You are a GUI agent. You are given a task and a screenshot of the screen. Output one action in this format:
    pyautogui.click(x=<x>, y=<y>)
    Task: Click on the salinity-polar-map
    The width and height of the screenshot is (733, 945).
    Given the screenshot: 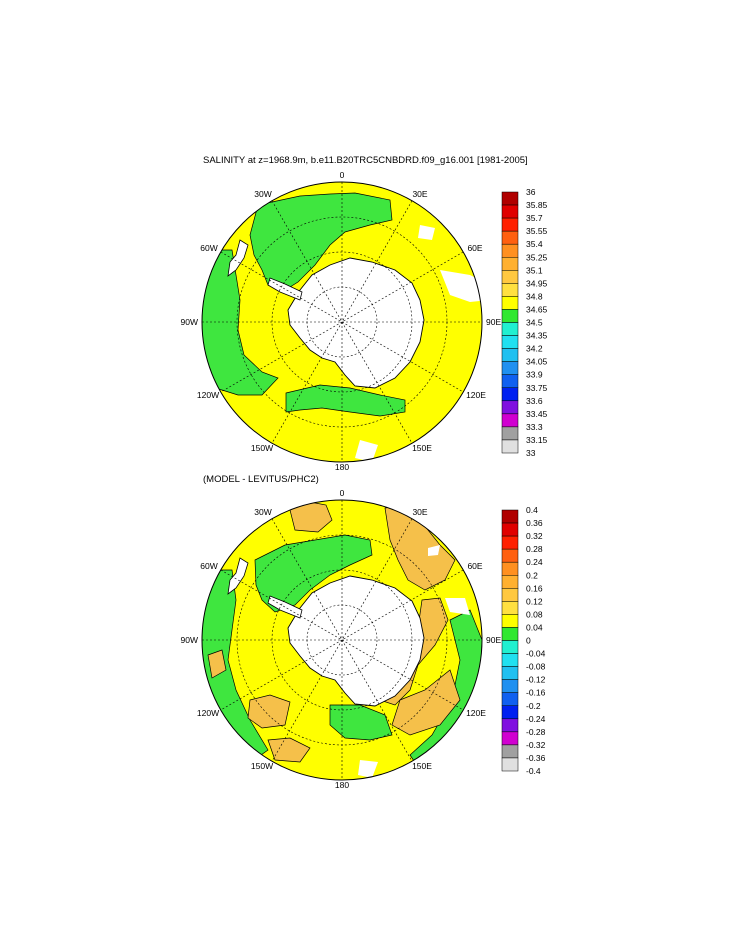 What is the action you would take?
    pyautogui.click(x=342, y=322)
    